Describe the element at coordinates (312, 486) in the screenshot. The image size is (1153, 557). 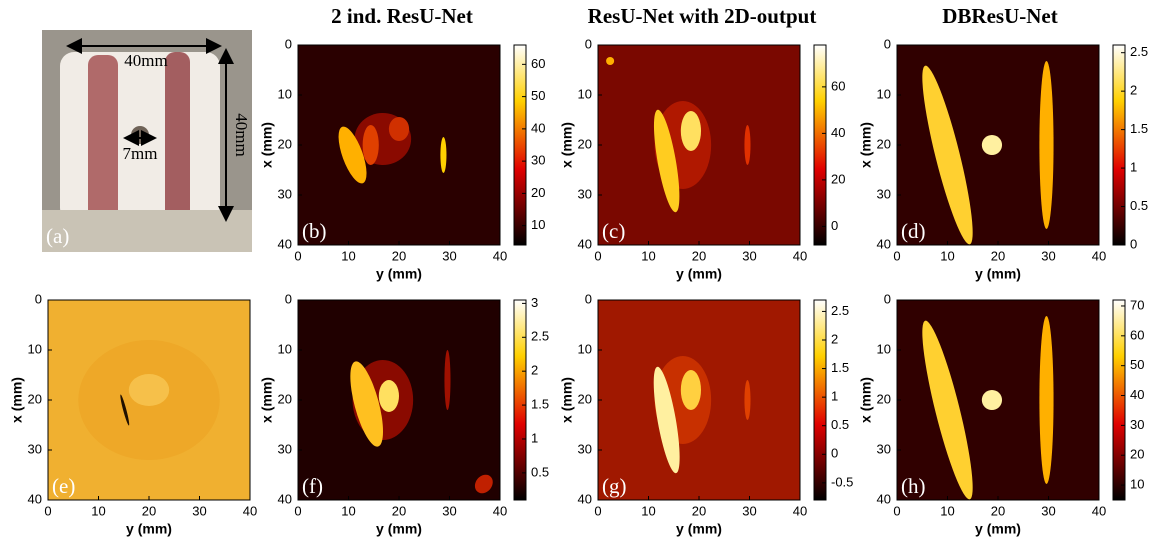
I see `panel-label: (f)` at that location.